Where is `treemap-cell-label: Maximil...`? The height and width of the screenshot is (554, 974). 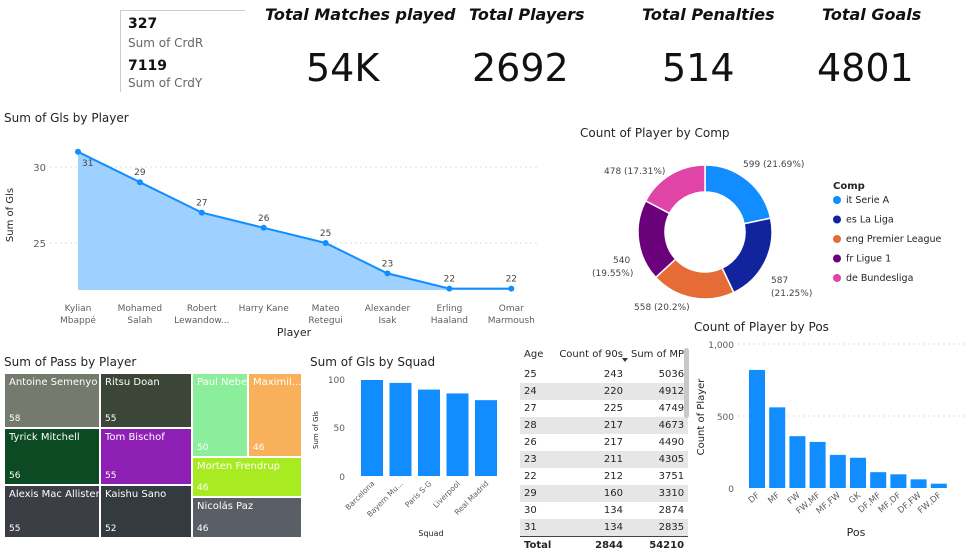
treemap-cell-label: Maximil... is located at coordinates (277, 382).